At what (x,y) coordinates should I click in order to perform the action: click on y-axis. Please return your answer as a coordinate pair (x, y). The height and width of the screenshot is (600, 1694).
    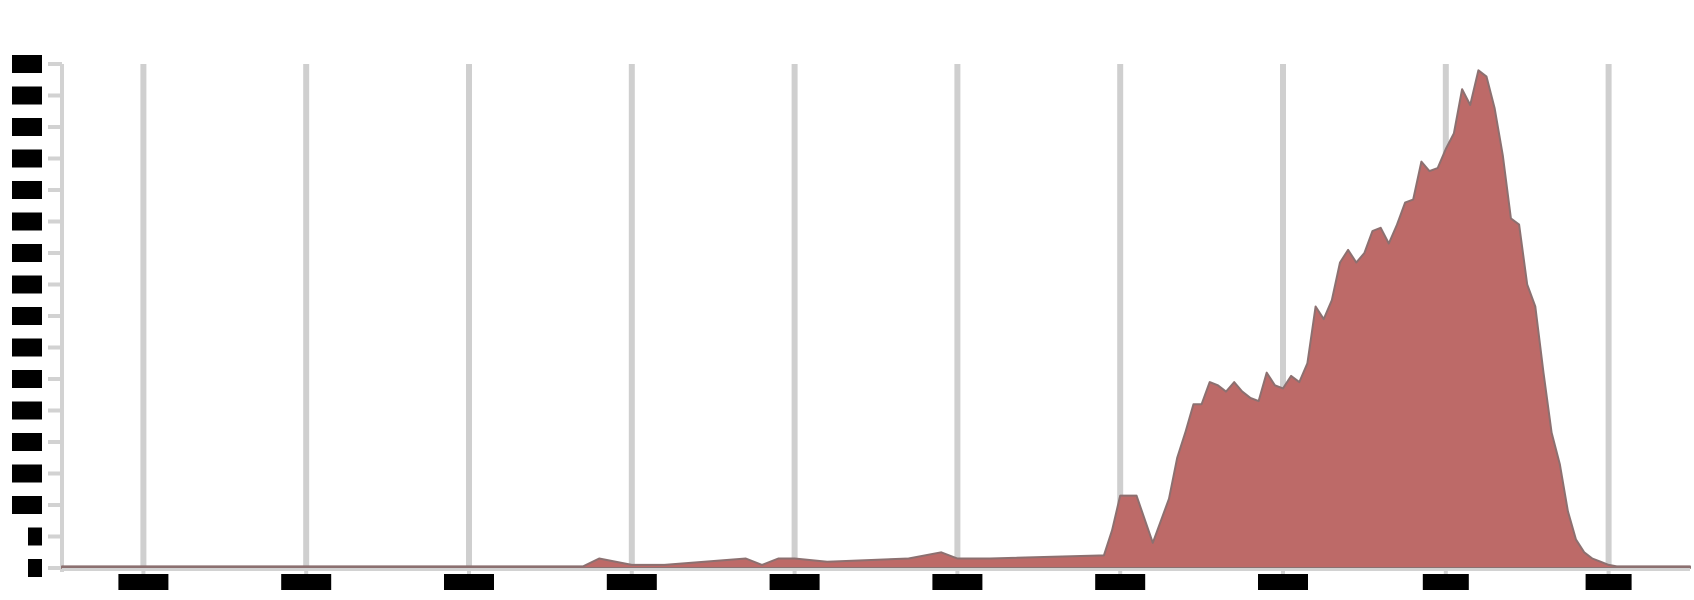
    Looking at the image, I should click on (38, 316).